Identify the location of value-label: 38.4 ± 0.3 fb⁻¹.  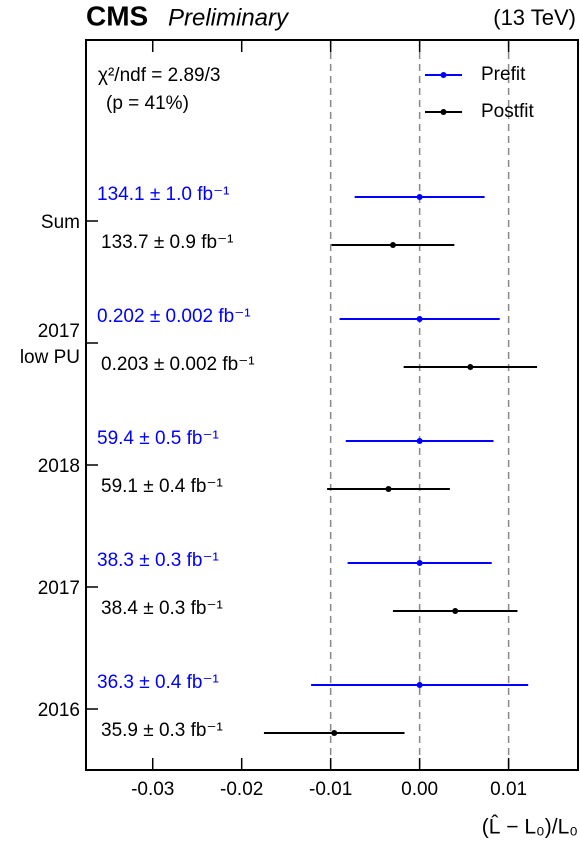
(162, 608).